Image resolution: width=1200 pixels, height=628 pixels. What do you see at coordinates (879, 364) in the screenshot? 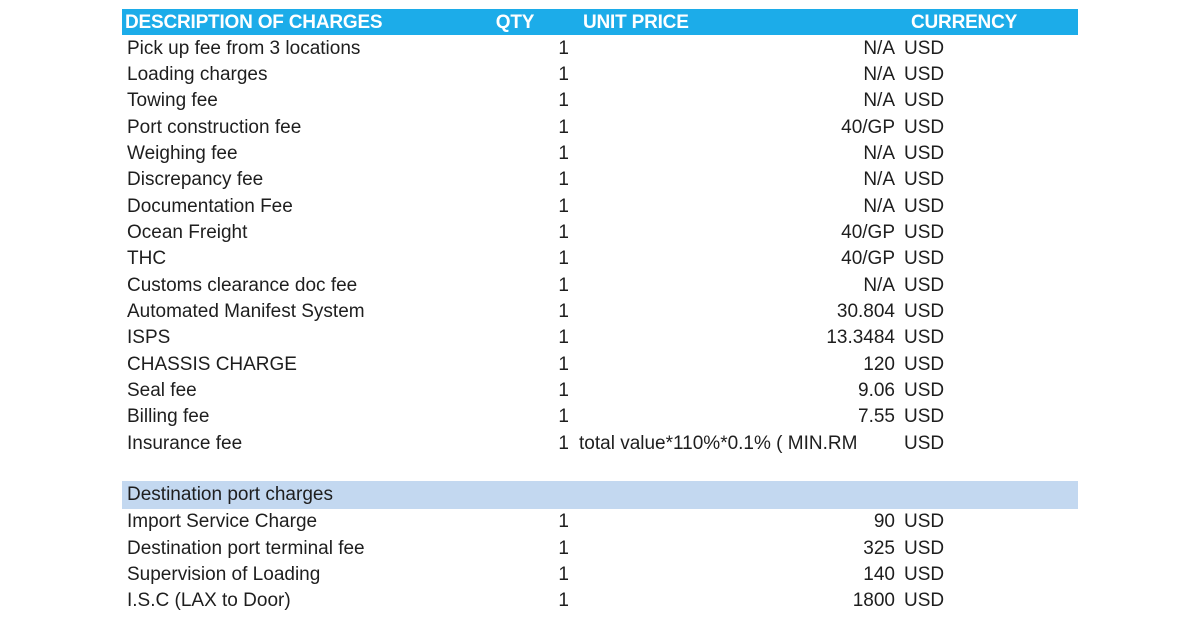
I see `unit-price-cell: 120` at bounding box center [879, 364].